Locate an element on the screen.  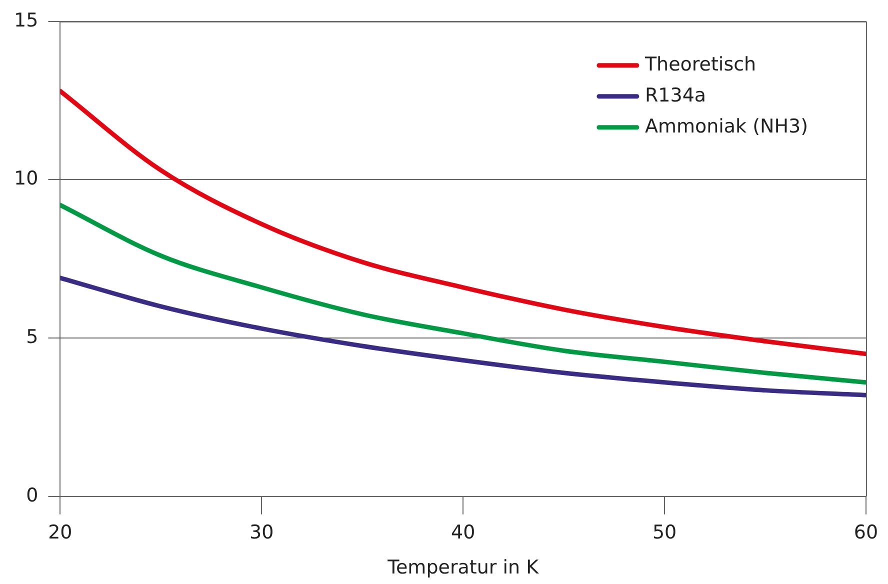
x-tick-label: 20 is located at coordinates (60, 533).